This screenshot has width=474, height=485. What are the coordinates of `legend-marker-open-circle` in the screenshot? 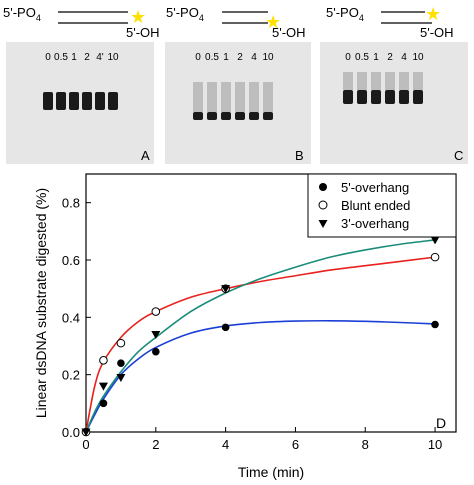 It's located at (323, 205).